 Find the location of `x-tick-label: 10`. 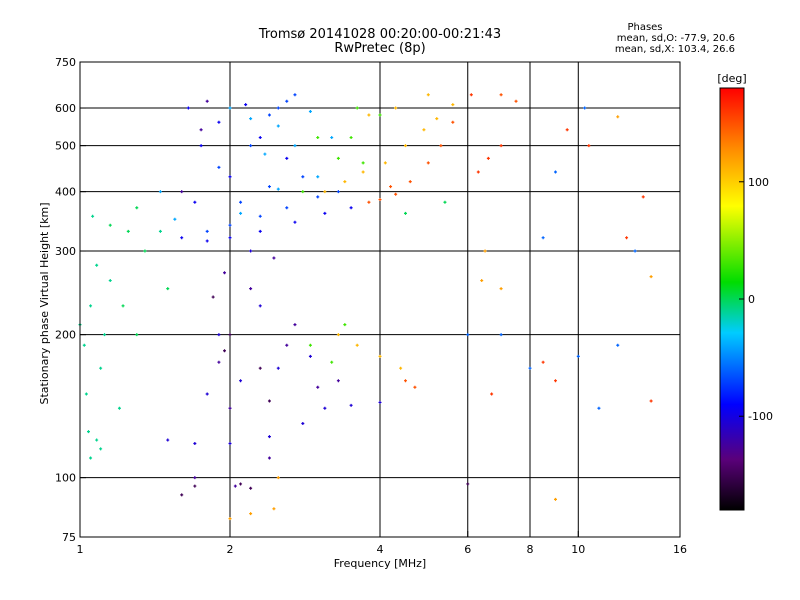

x-tick-label: 10 is located at coordinates (578, 549).